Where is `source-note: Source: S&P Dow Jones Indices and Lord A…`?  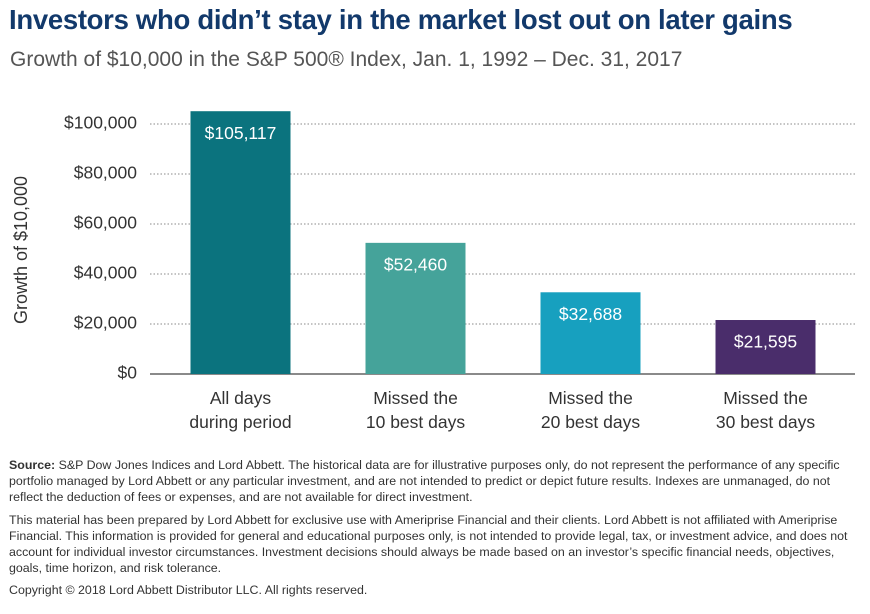
source-note: Source: S&P Dow Jones Indices and Lord A… is located at coordinates (437, 481).